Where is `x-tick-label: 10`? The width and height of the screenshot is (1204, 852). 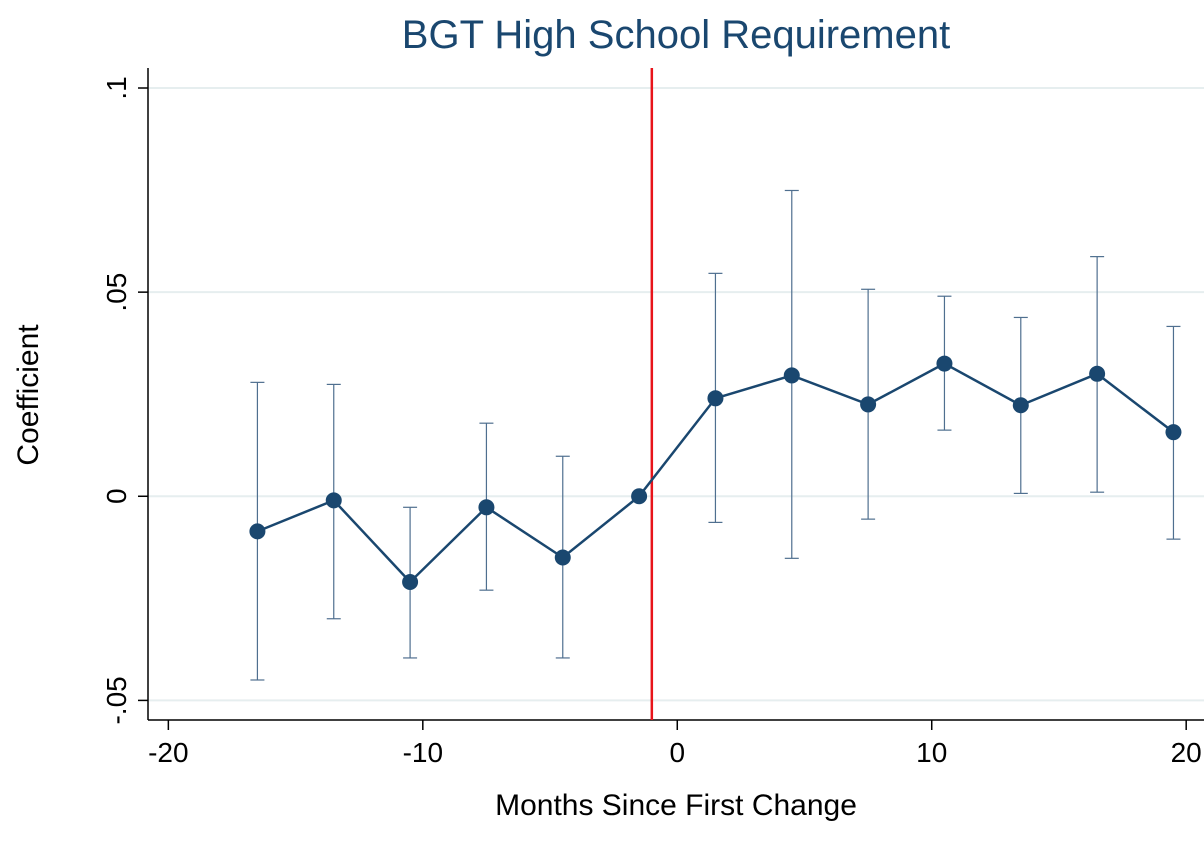 x-tick-label: 10 is located at coordinates (931, 752).